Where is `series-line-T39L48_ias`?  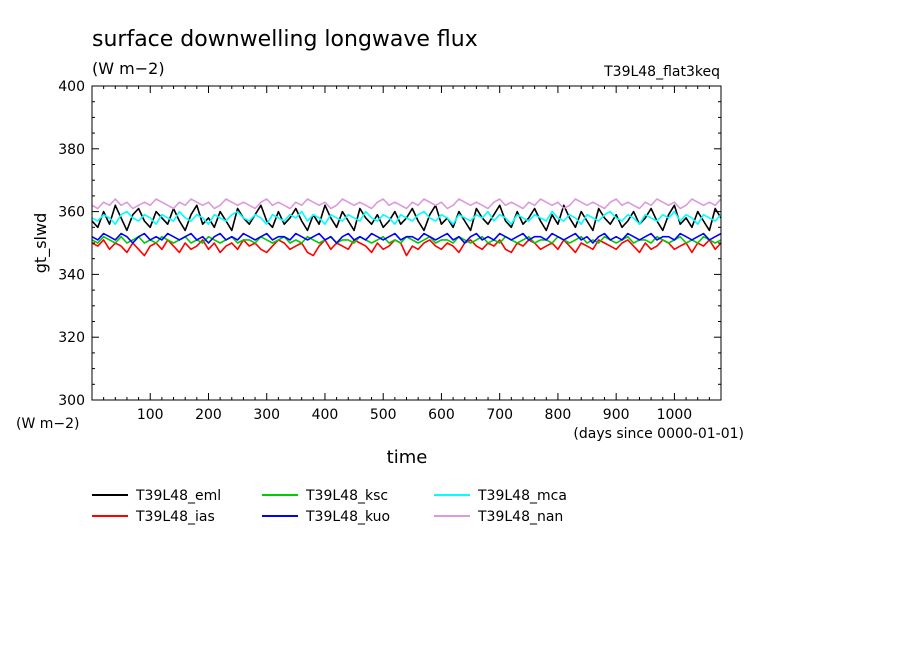 series-line-T39L48_ias is located at coordinates (406, 248).